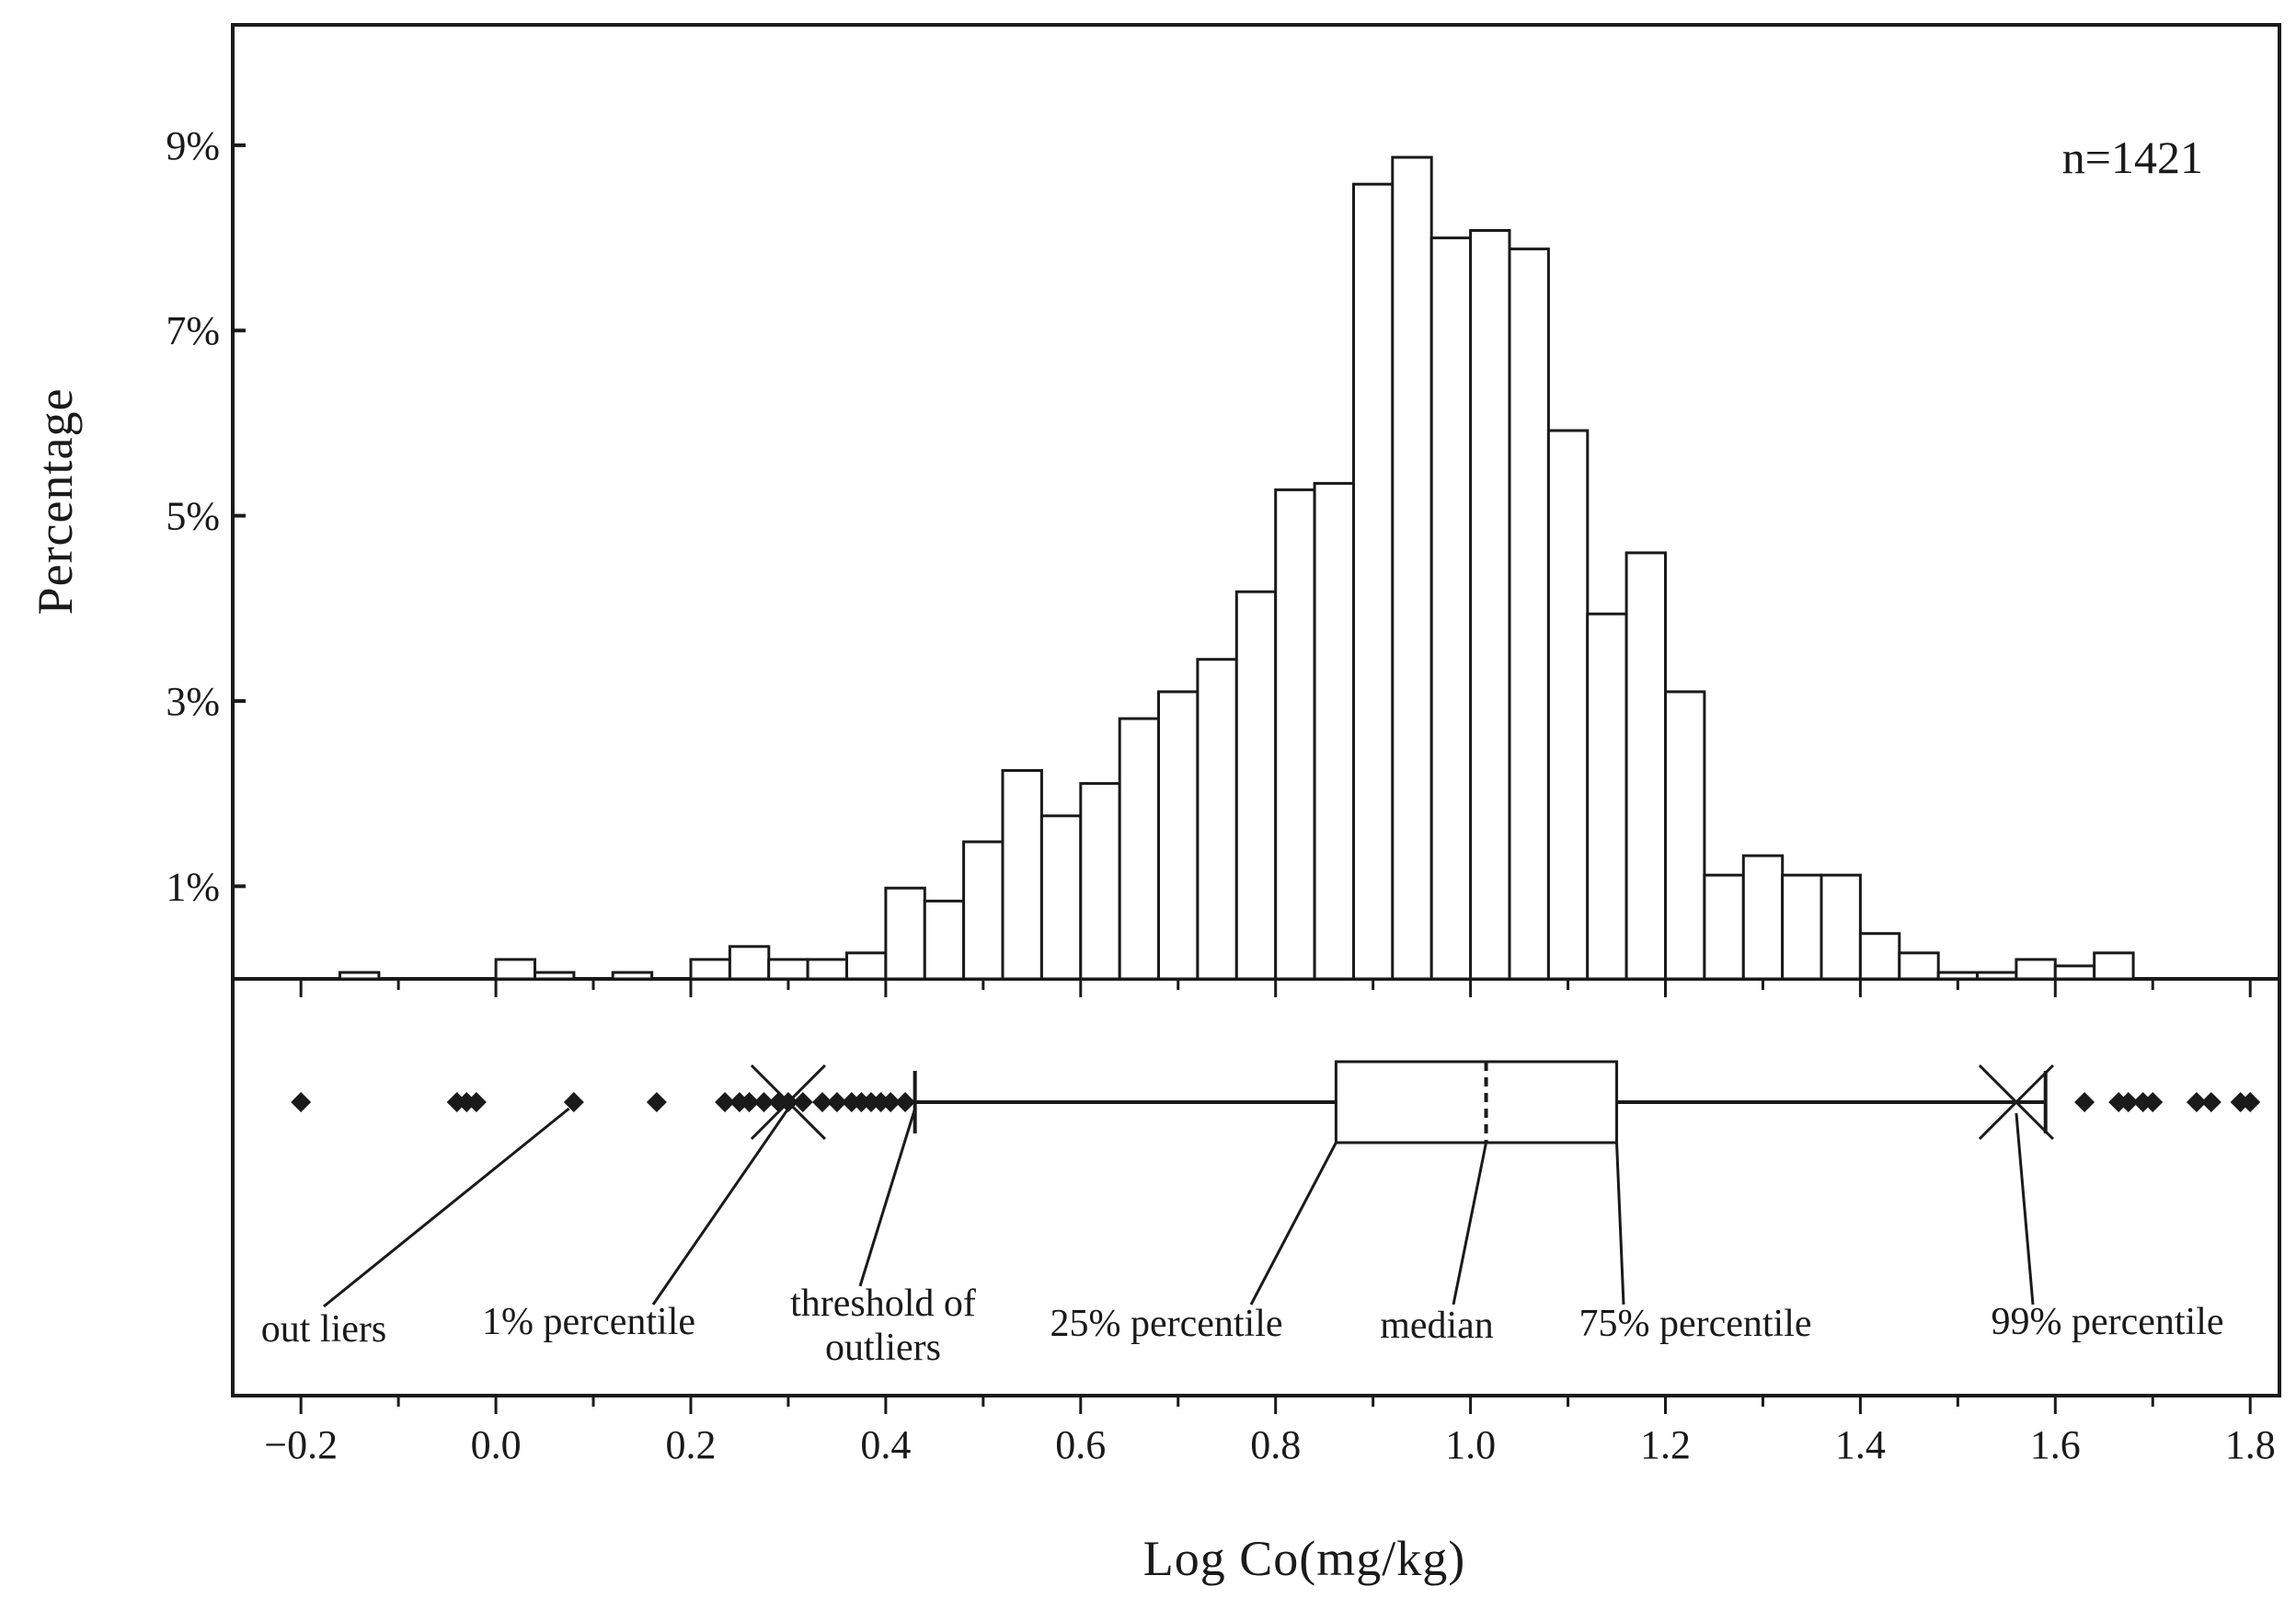 This screenshot has width=2296, height=1610. What do you see at coordinates (1166, 1324) in the screenshot?
I see `annotation-label: 25% percentile` at bounding box center [1166, 1324].